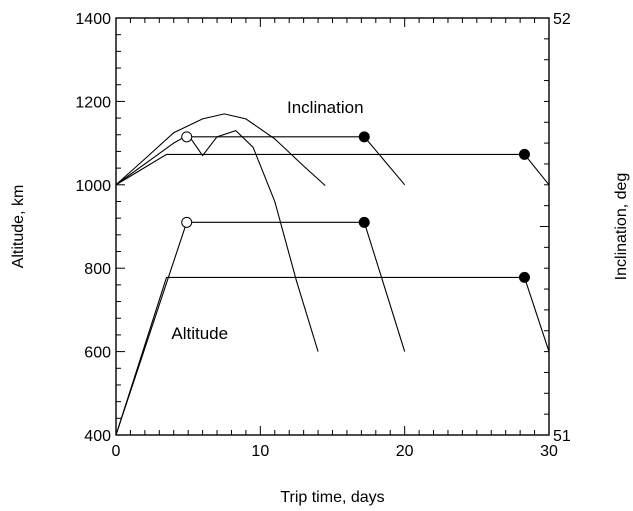  Describe the element at coordinates (199, 333) in the screenshot. I see `annotation-altitude: Altitude` at that location.